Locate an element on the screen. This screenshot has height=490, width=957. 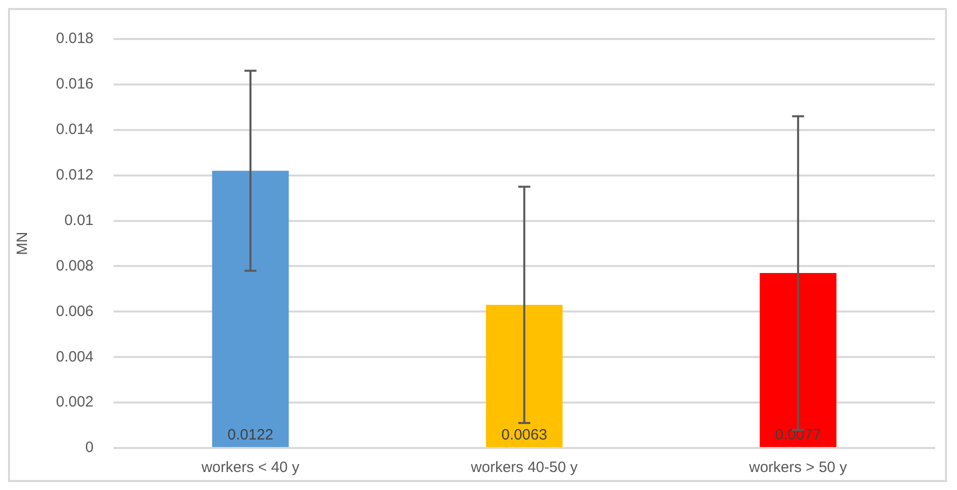
x-tick-label: workers < 40 y is located at coordinates (250, 467).